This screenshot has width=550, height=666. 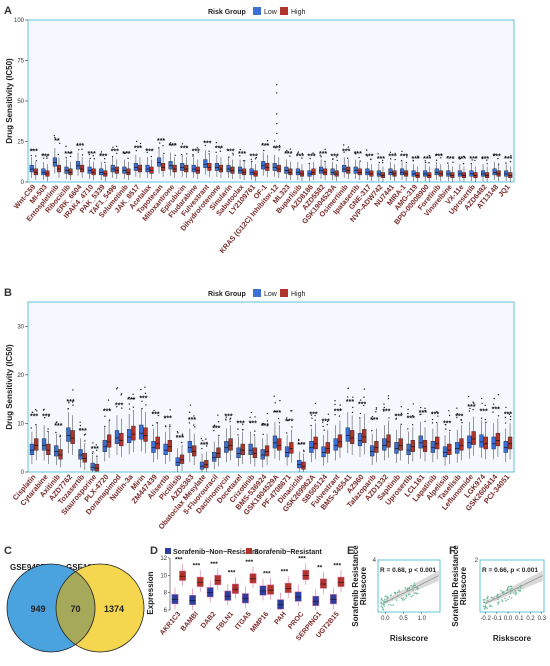 What do you see at coordinates (225, 622) in the screenshot?
I see `x-tick-label: FBLN1` at bounding box center [225, 622].